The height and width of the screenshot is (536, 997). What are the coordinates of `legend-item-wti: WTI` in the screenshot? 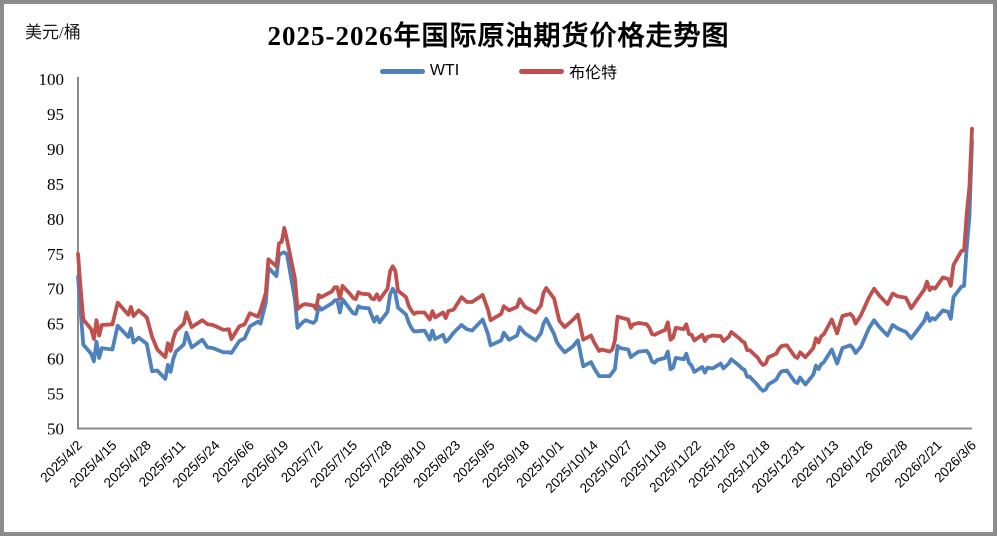 It's located at (419, 71).